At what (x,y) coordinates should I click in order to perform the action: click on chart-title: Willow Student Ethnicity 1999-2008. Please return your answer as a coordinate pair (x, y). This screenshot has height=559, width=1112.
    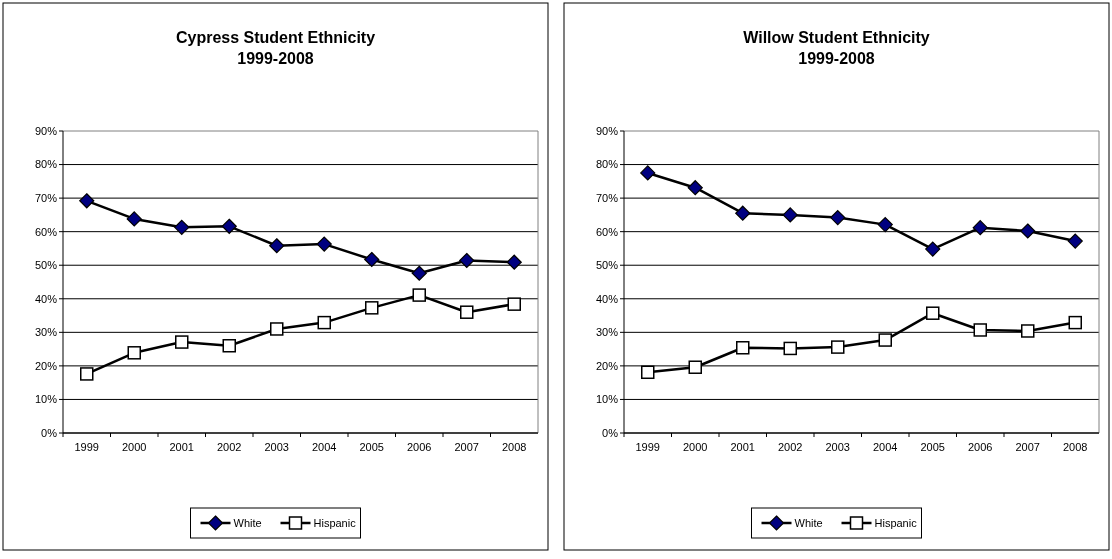
    Looking at the image, I should click on (836, 48).